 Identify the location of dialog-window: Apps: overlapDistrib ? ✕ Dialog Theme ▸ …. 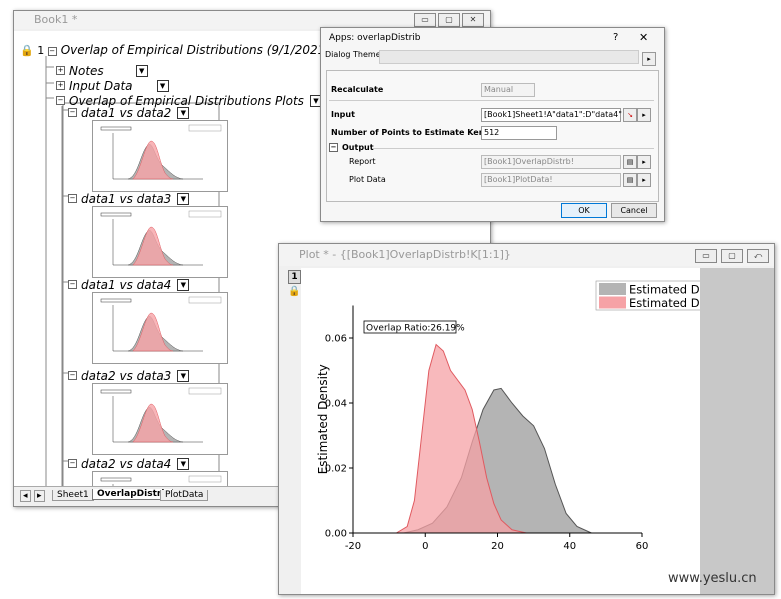
(492, 124).